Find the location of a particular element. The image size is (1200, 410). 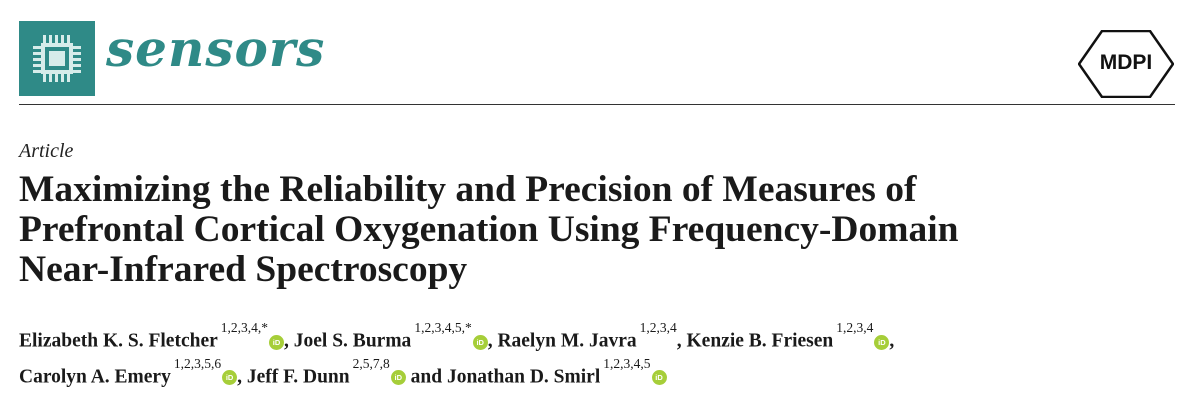

author-name: Elizabeth K. S. Fletcher is located at coordinates (118, 341).